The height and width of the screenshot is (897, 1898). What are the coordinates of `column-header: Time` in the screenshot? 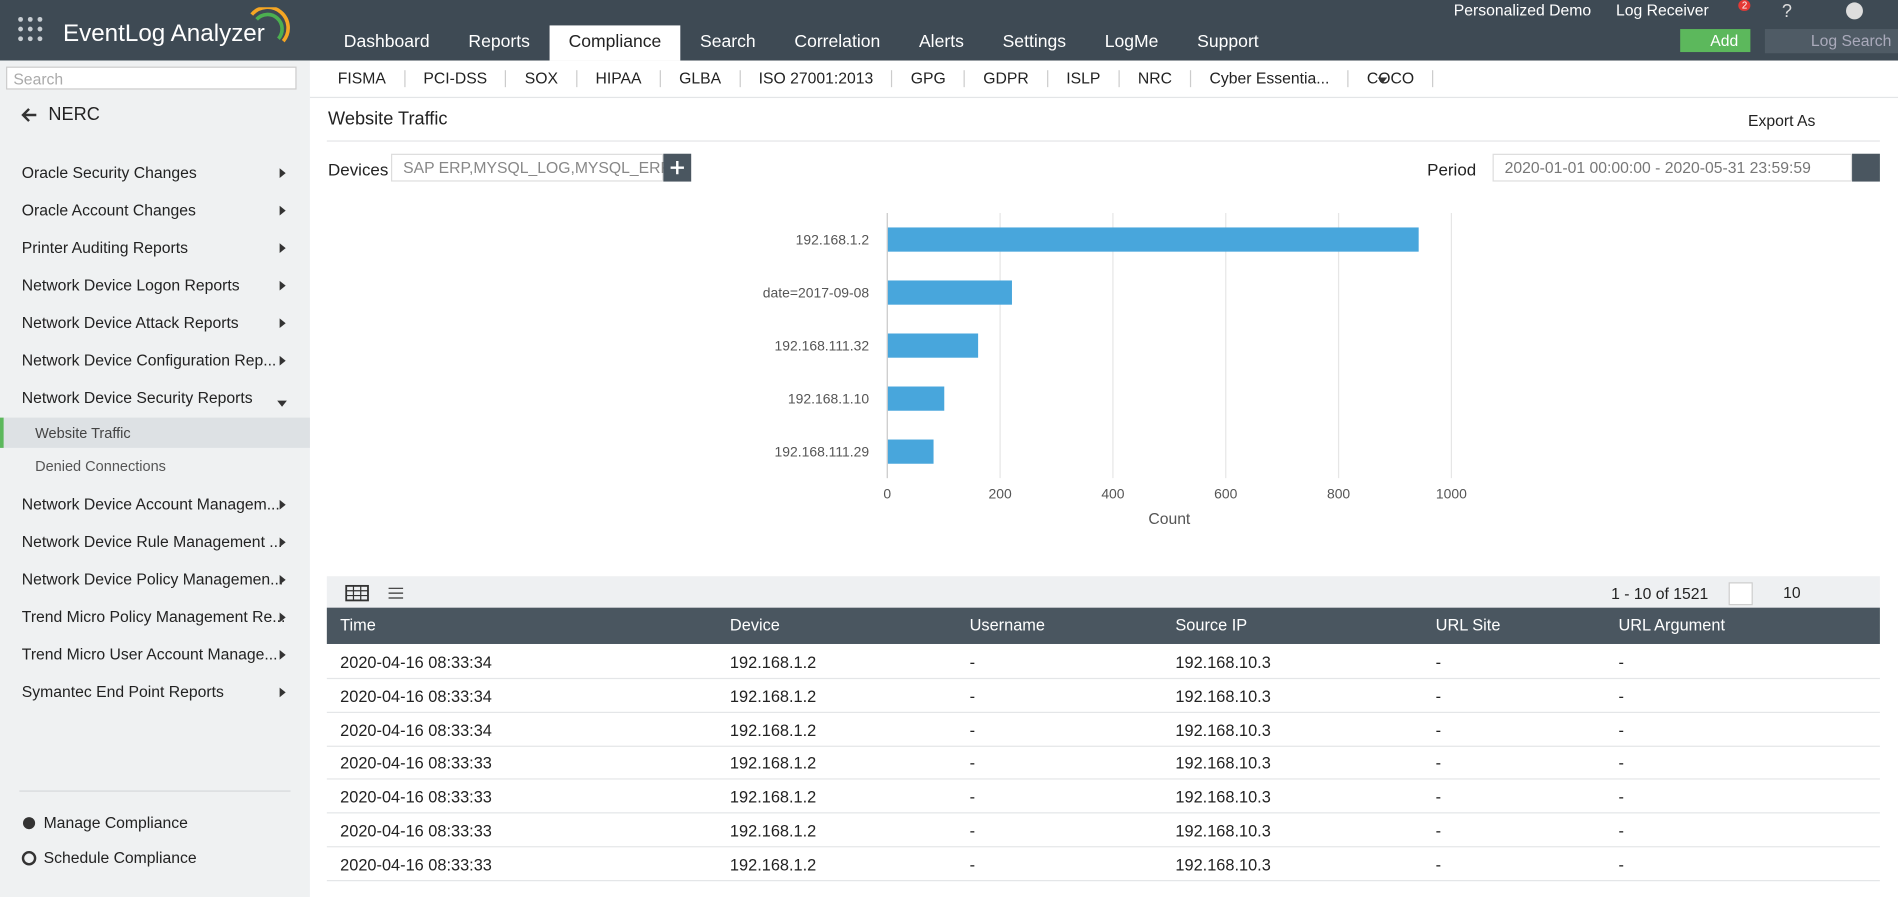 It's located at (358, 625).